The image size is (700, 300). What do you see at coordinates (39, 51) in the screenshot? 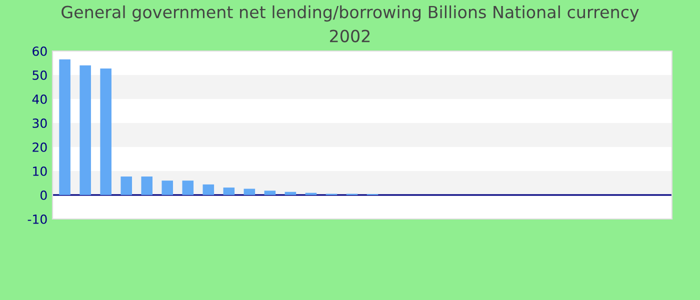
I see `y-tick-label: 60` at bounding box center [39, 51].